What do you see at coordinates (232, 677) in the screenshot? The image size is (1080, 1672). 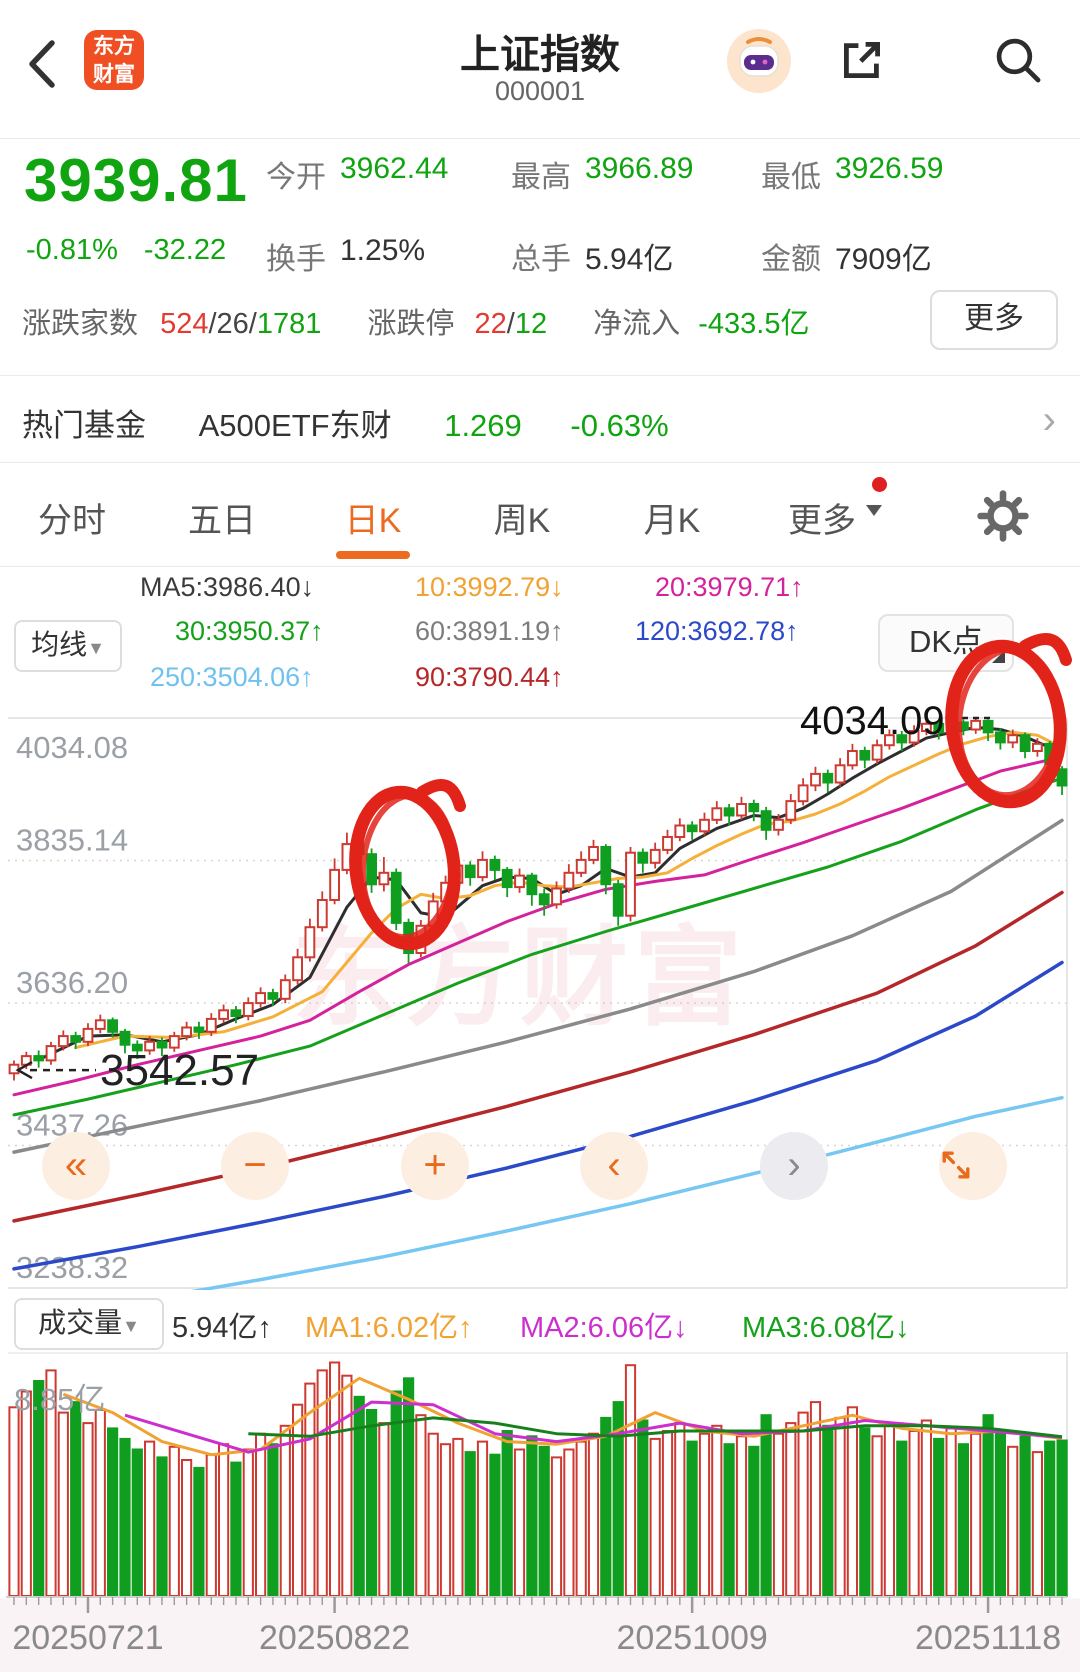 I see `ma-legend-item: 250:3504.06↑` at bounding box center [232, 677].